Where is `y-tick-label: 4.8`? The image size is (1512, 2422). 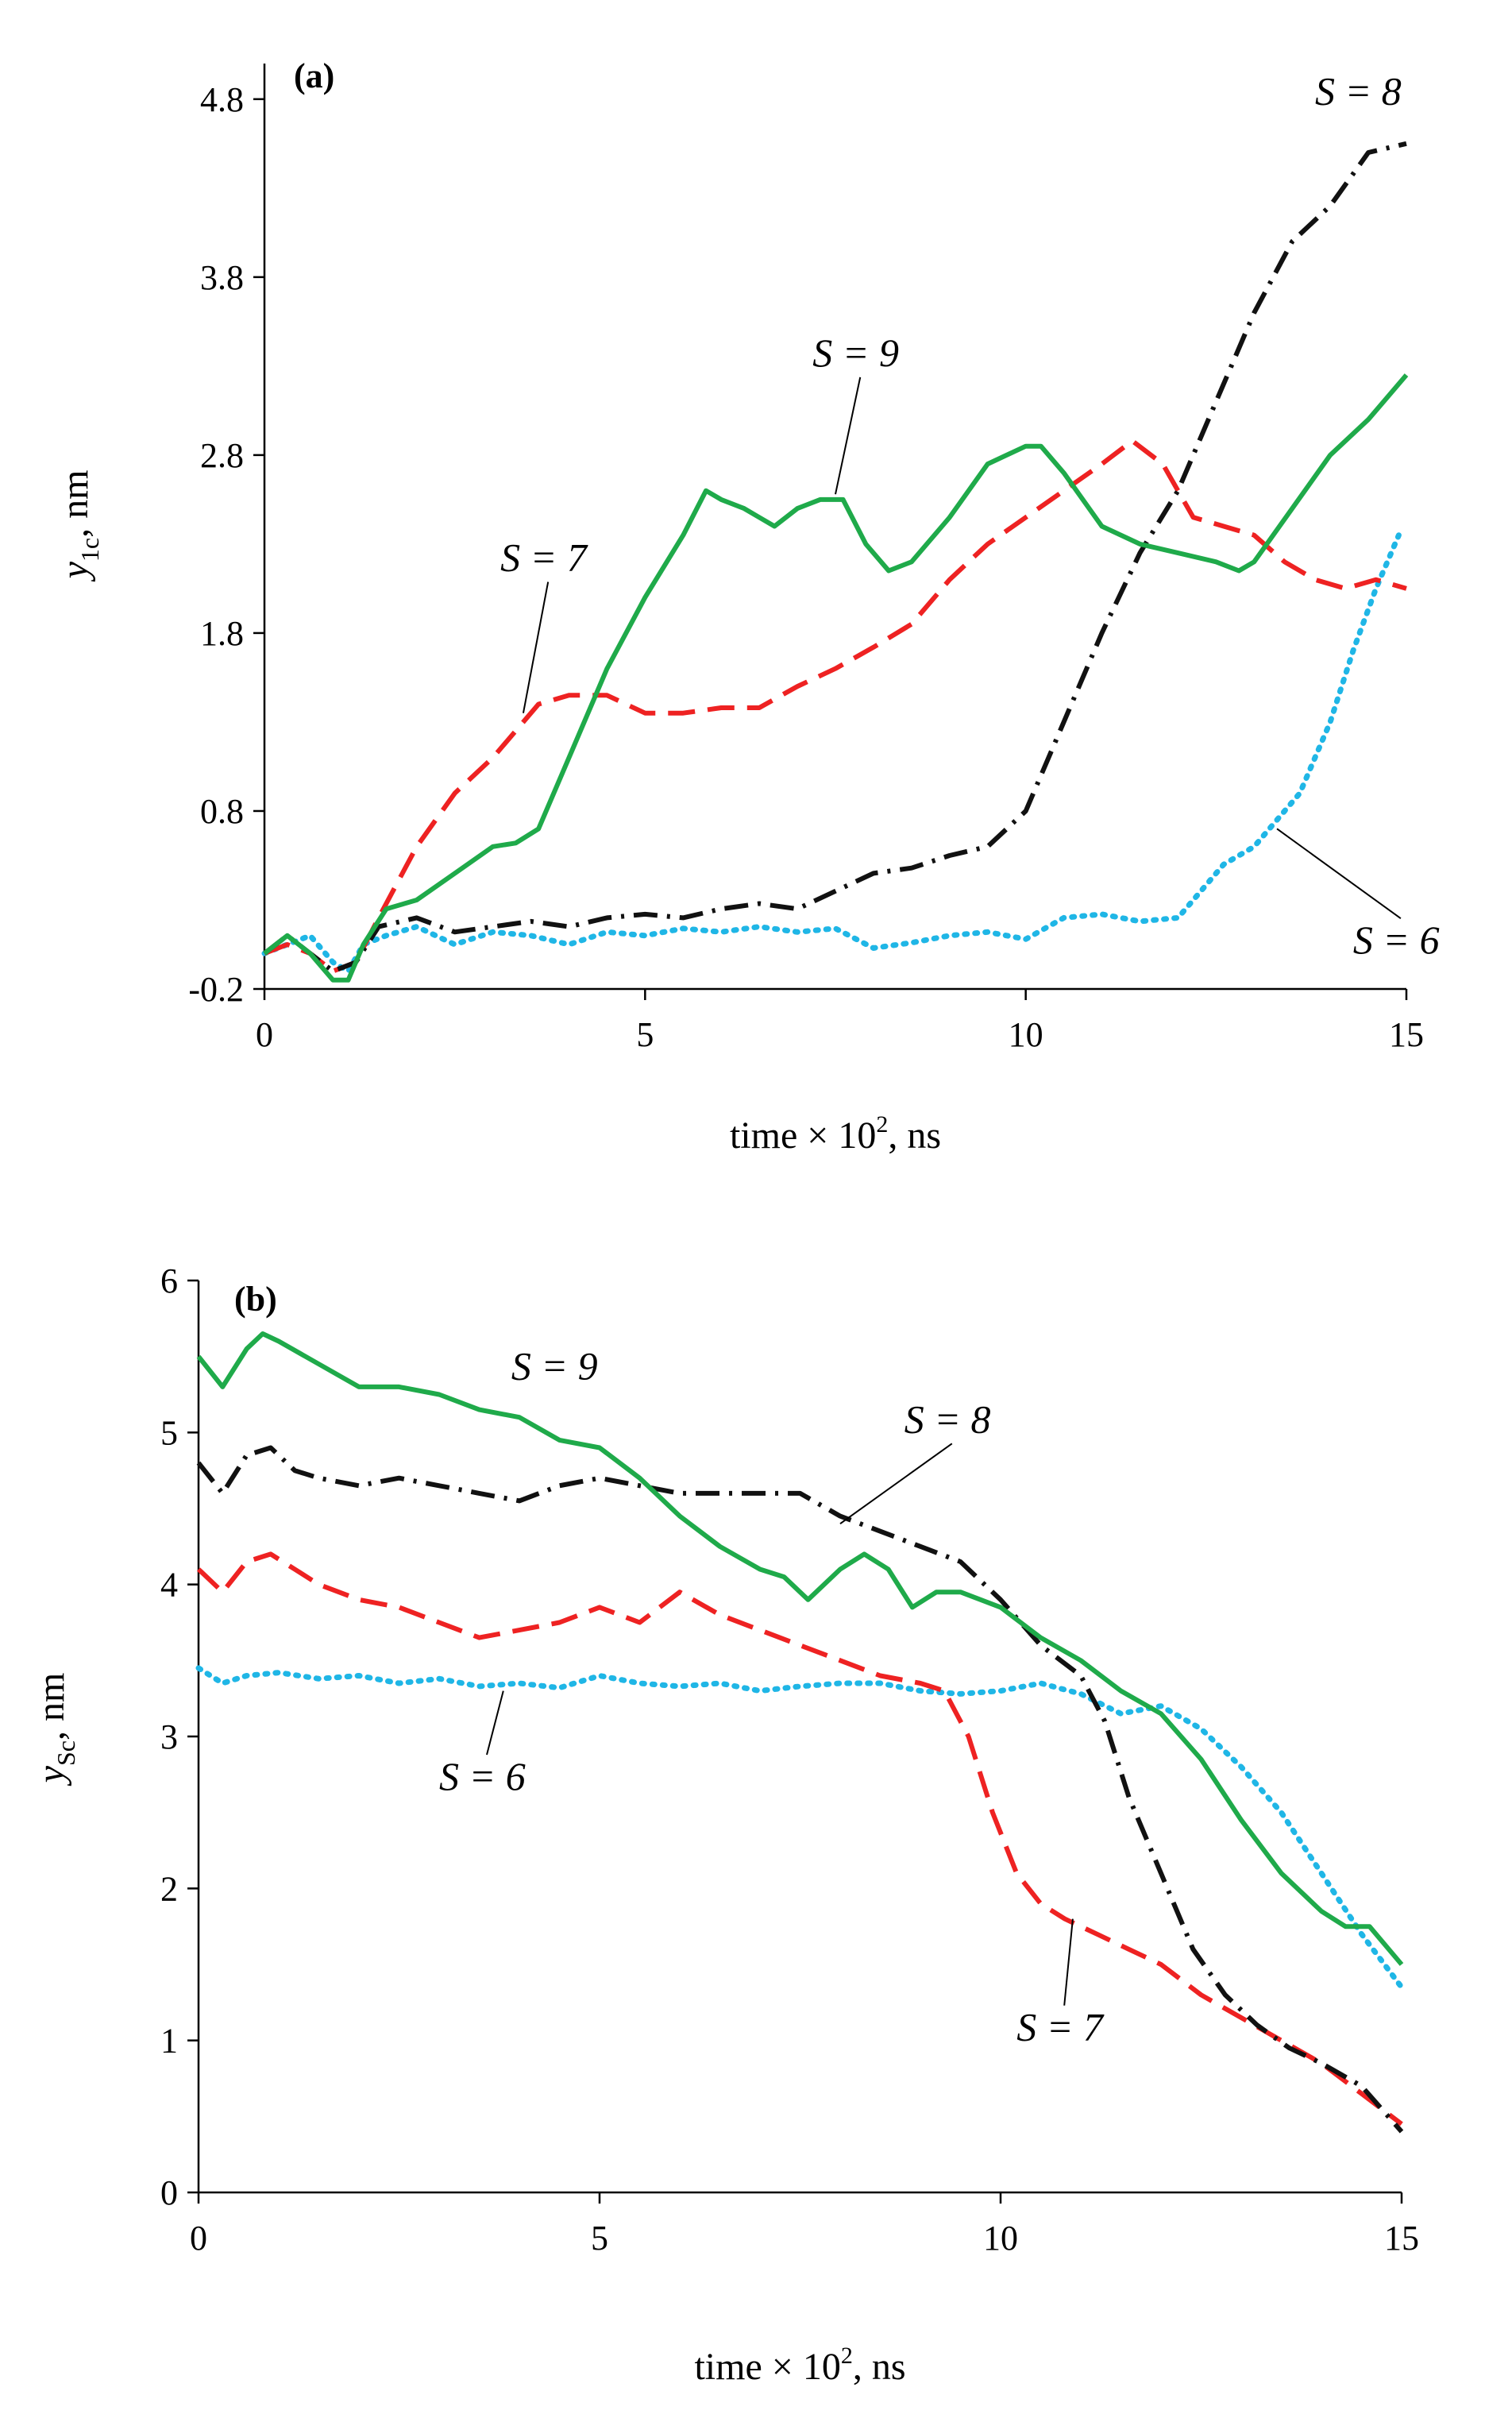
y-tick-label: 4.8 is located at coordinates (222, 99).